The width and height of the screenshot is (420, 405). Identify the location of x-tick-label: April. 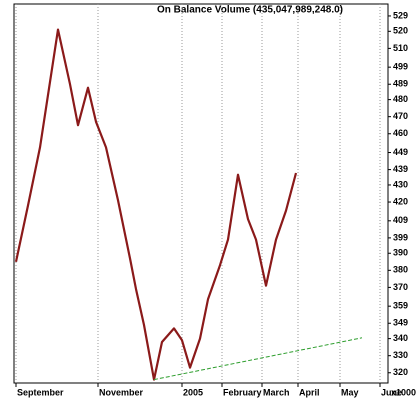
(309, 392).